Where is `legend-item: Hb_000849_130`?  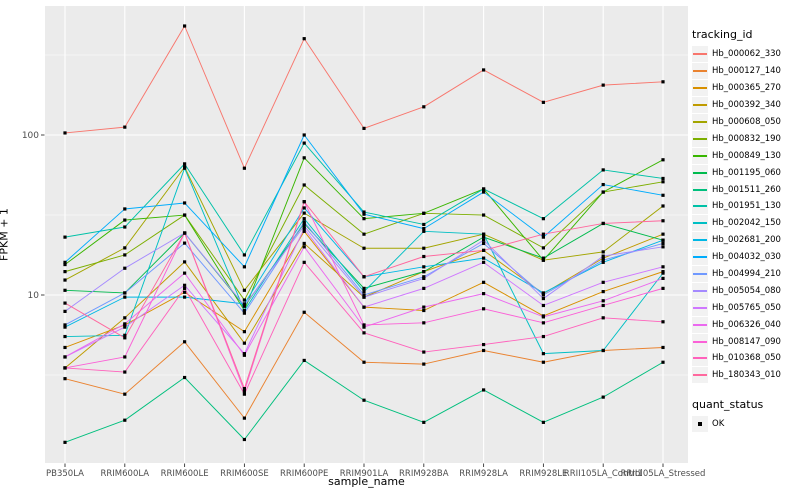
legend-item: Hb_000849_130 is located at coordinates (745, 155).